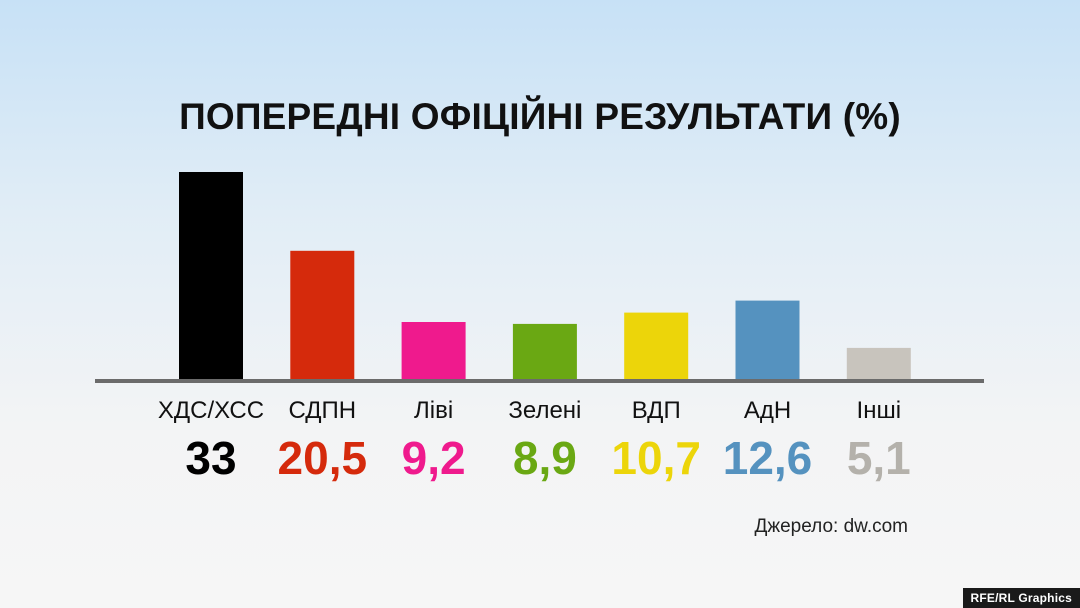  What do you see at coordinates (540, 116) in the screenshot?
I see `chart-title: ПОПЕРЕДНІ ОФІЦІЙНІ РЕЗУЛЬТАТИ (%)` at bounding box center [540, 116].